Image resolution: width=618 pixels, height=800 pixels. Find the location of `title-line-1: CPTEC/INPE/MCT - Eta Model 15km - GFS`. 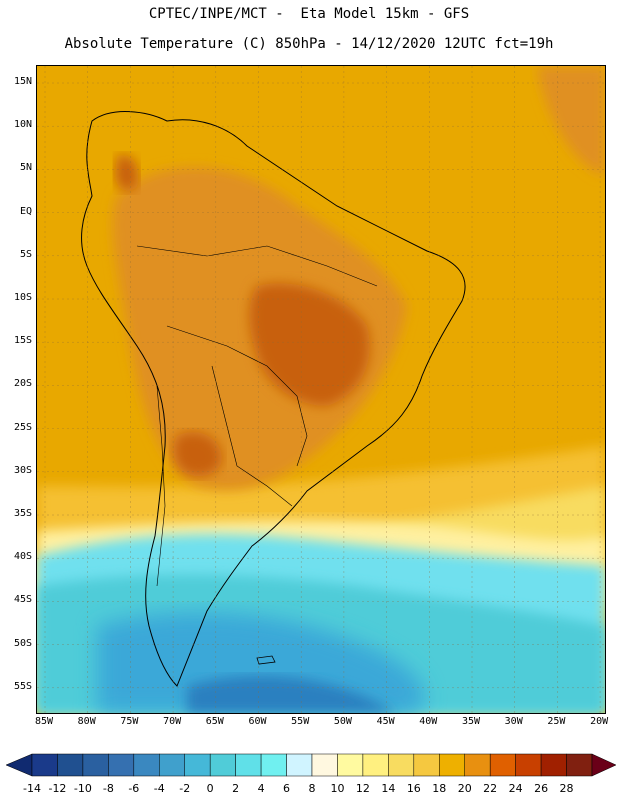

title-line-1: CPTEC/INPE/MCT - Eta Model 15km - GFS is located at coordinates (309, 14).